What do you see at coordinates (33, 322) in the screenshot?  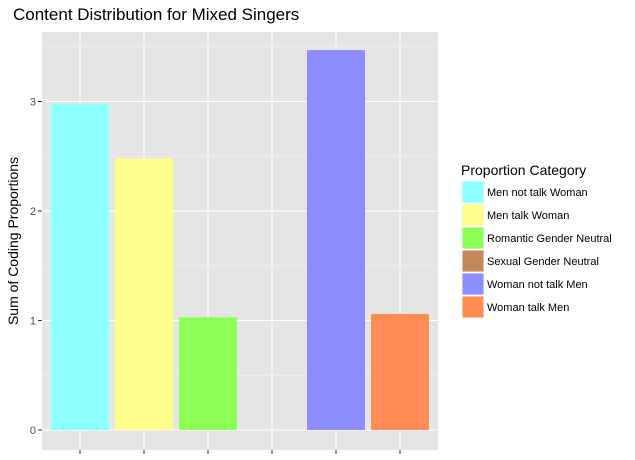 I see `y-tick-label: 1` at bounding box center [33, 322].